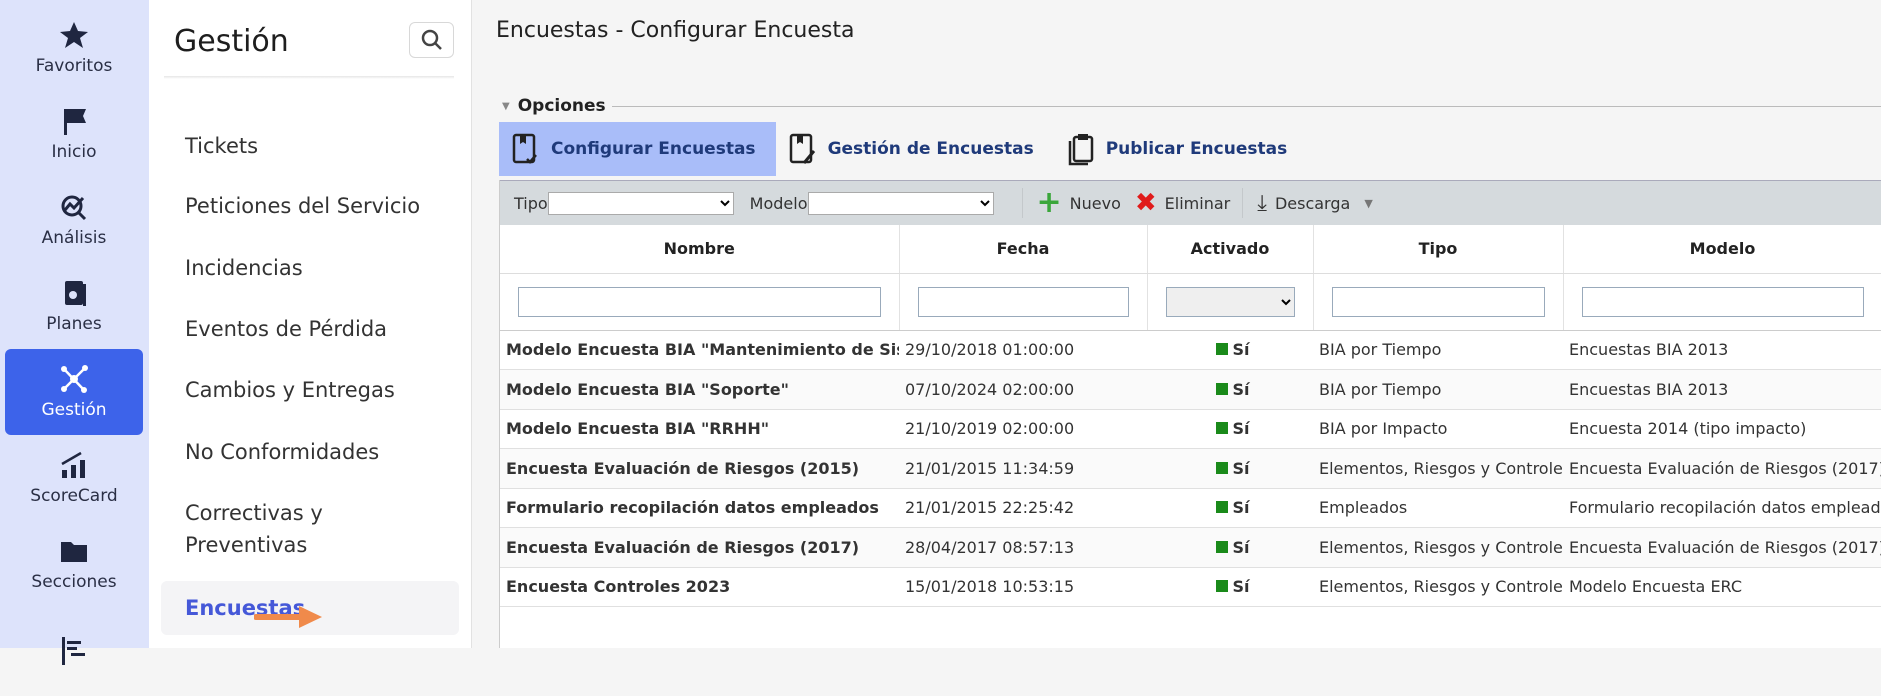 This screenshot has height=696, width=1881. What do you see at coordinates (303, 206) in the screenshot?
I see `nav-item-peticiones-del-servicio: Peticiones del Servicio` at bounding box center [303, 206].